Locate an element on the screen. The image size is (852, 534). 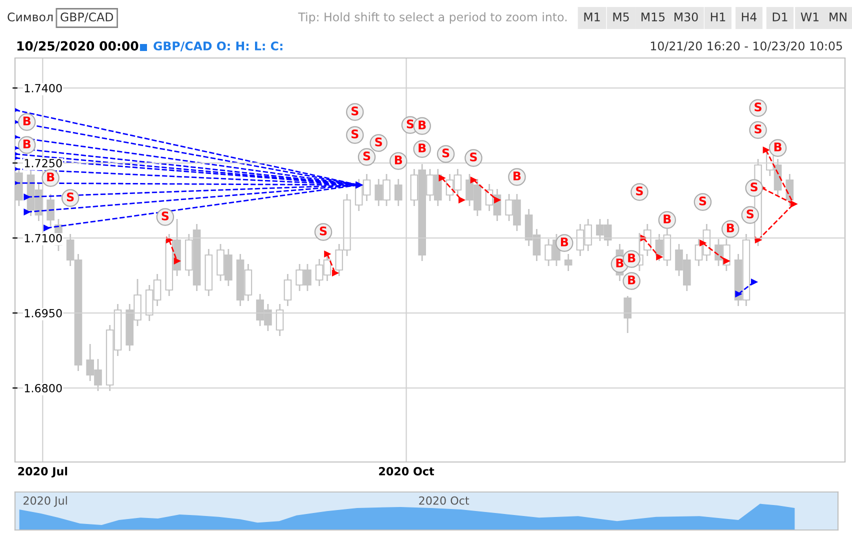
chart-title: 10/25/2020 00:00 is located at coordinates (77, 46).